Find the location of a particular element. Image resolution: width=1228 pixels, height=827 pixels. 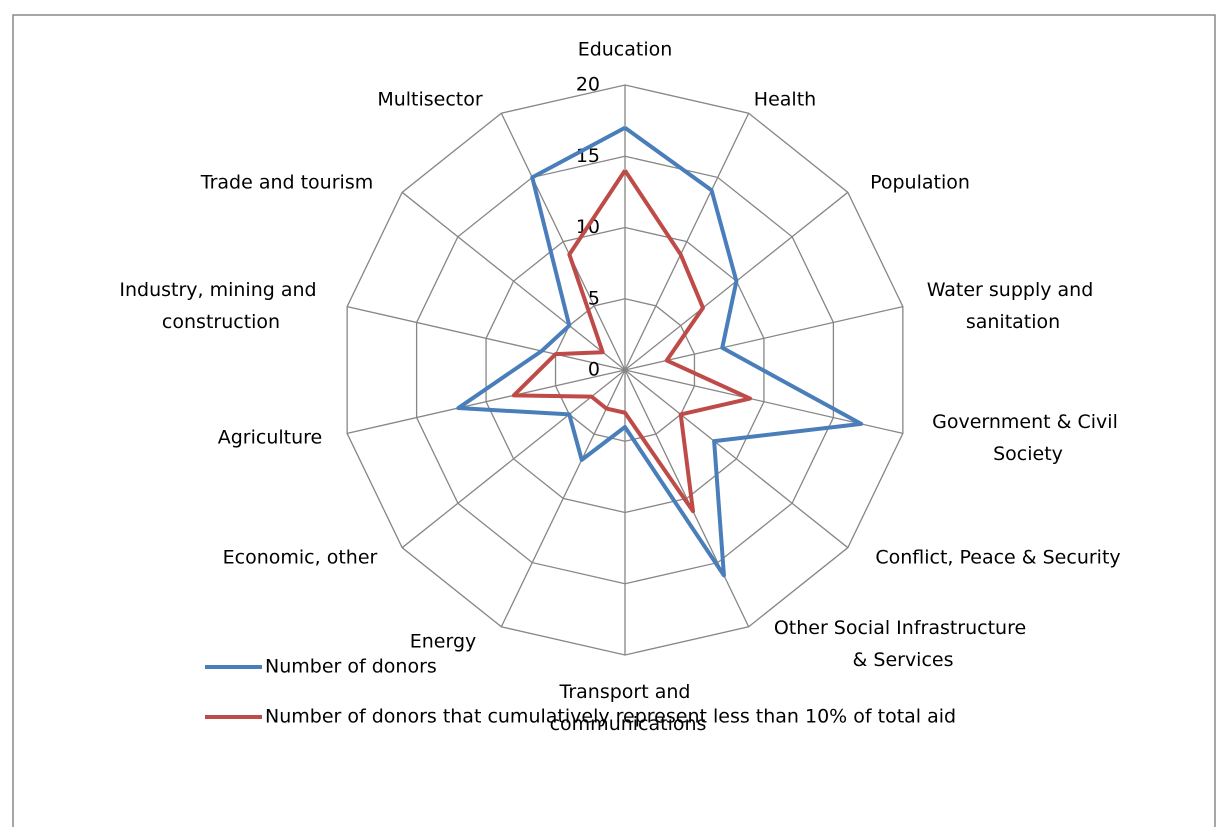

category-label: Agriculture is located at coordinates (270, 438).